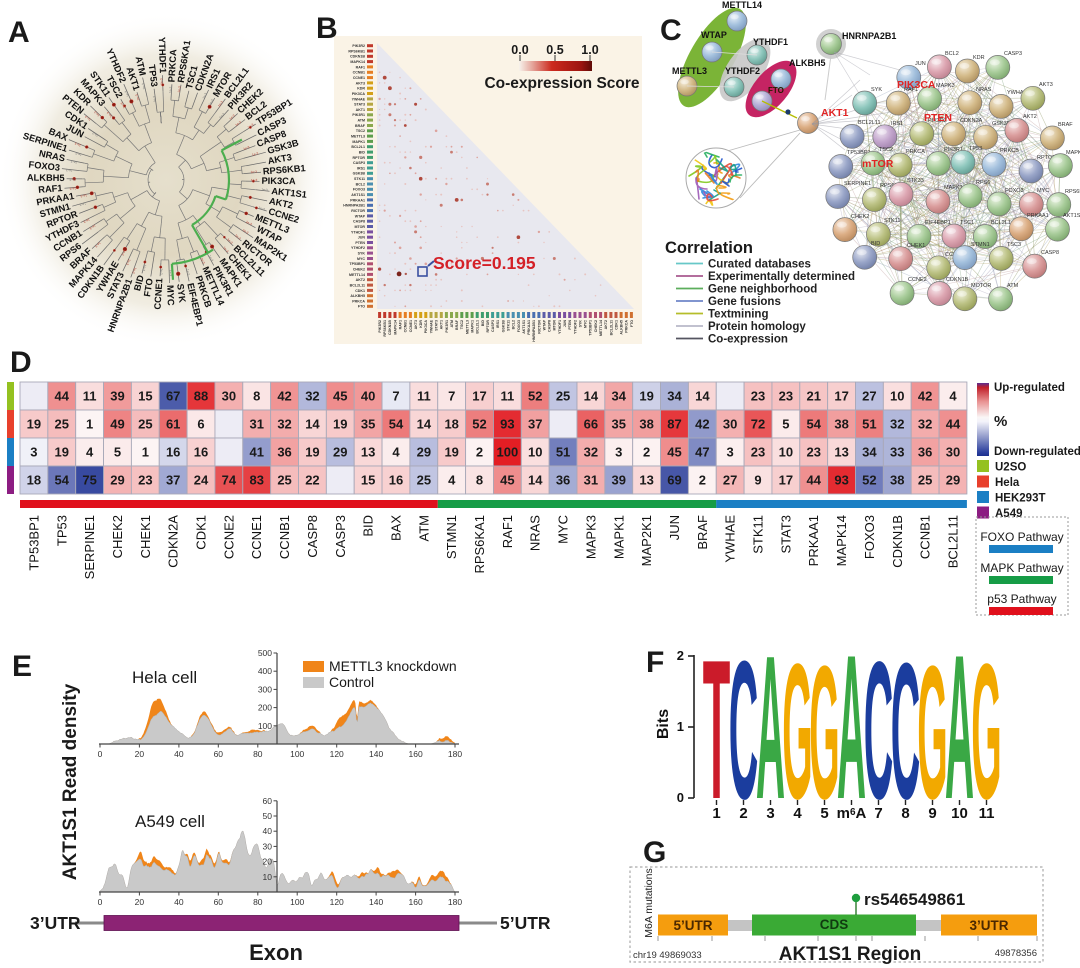  Describe the element at coordinates (674, 452) in the screenshot. I see `svg-text: 45` at that location.